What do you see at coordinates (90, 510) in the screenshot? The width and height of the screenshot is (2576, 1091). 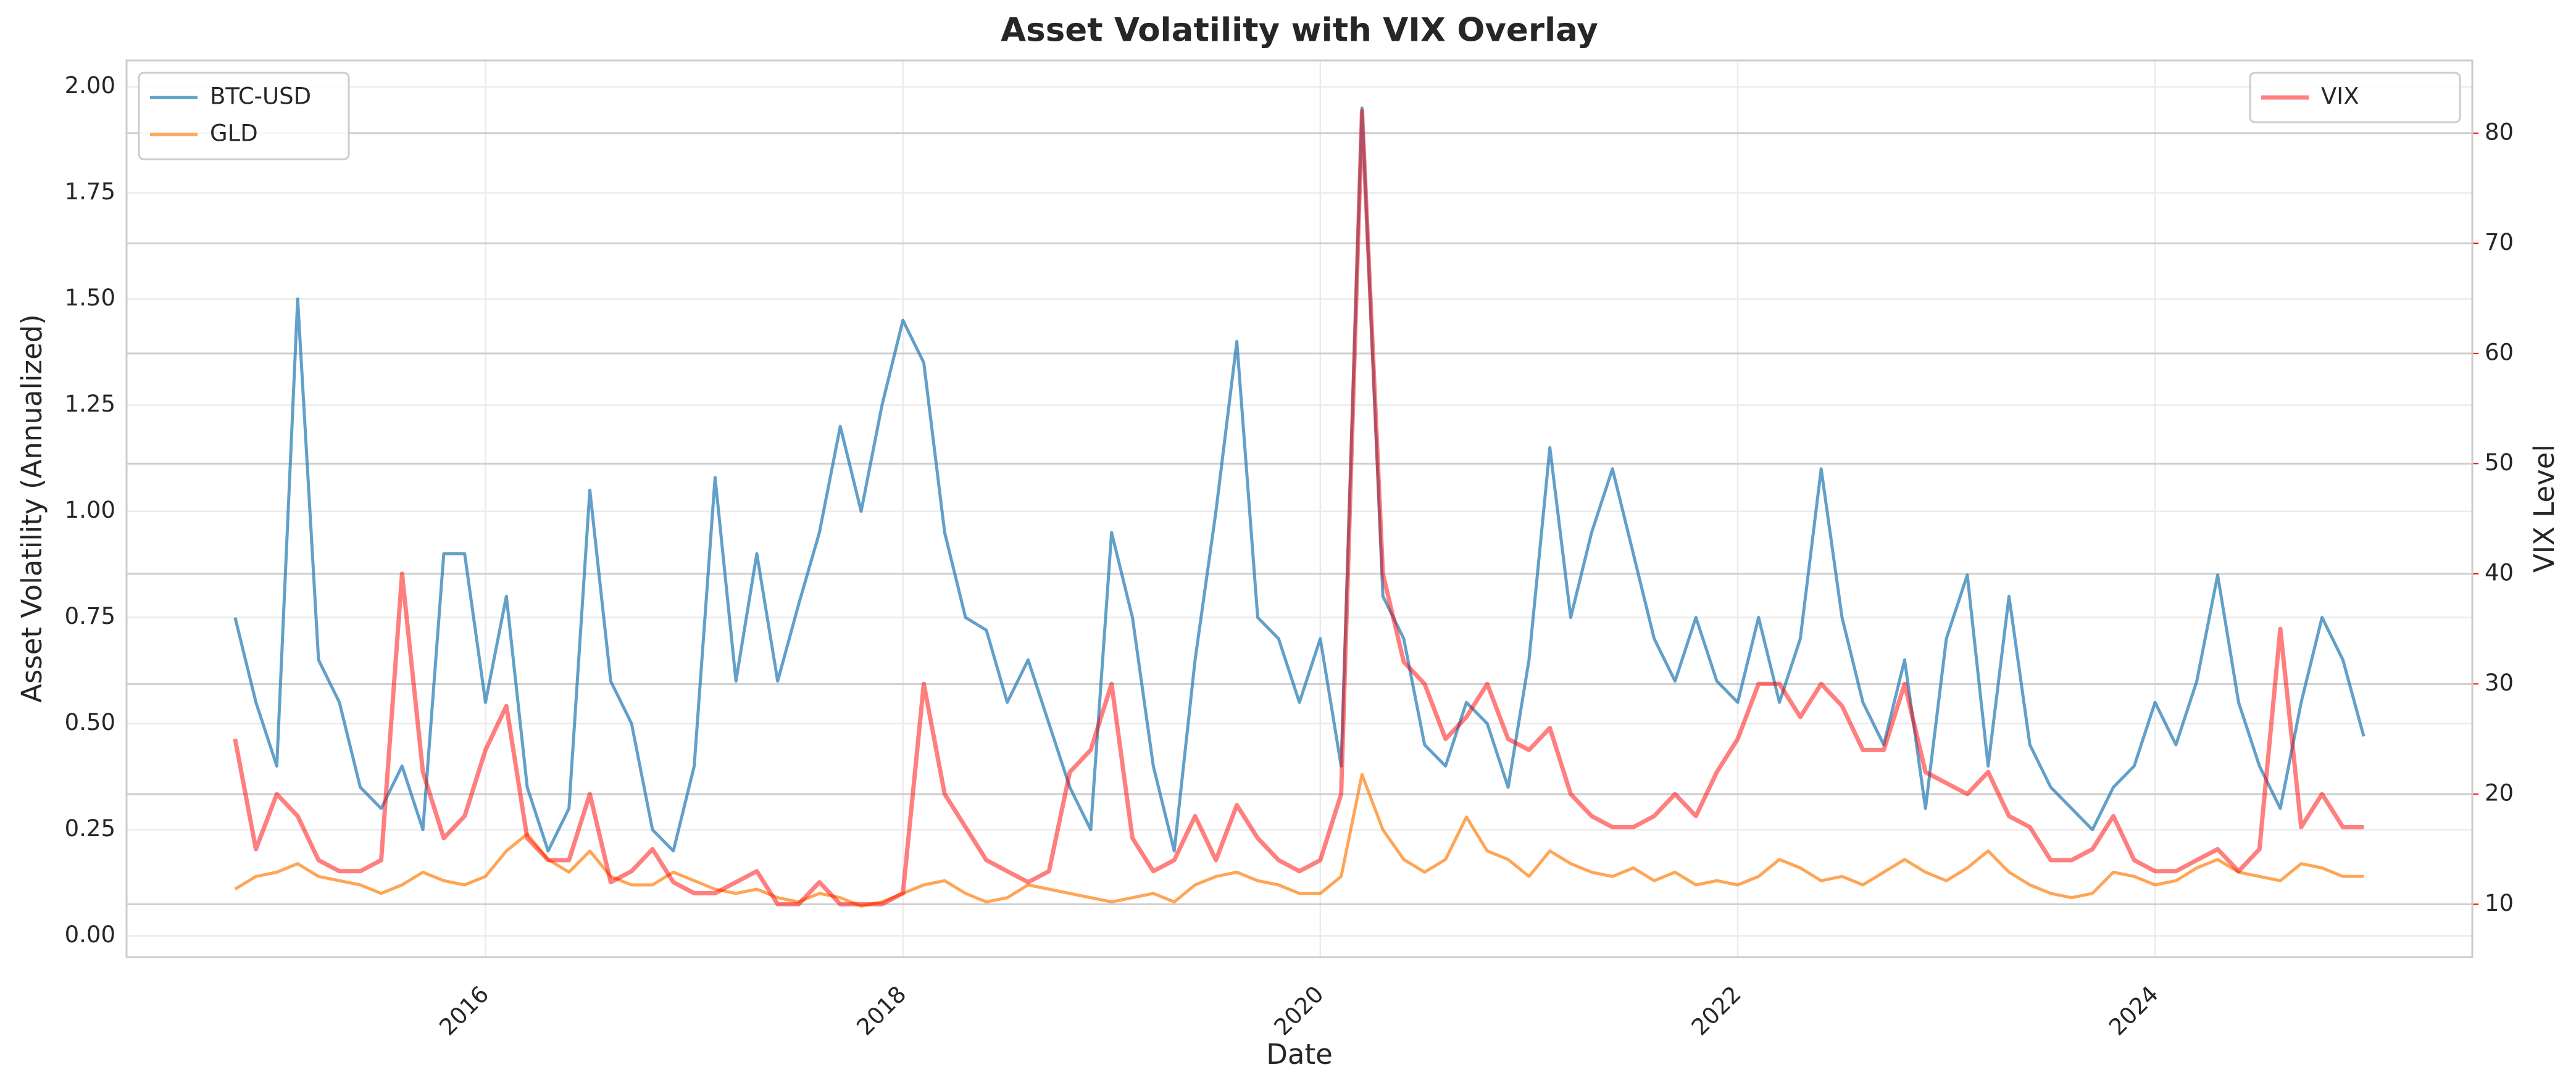 I see `y-tick-label: 1.00` at bounding box center [90, 510].